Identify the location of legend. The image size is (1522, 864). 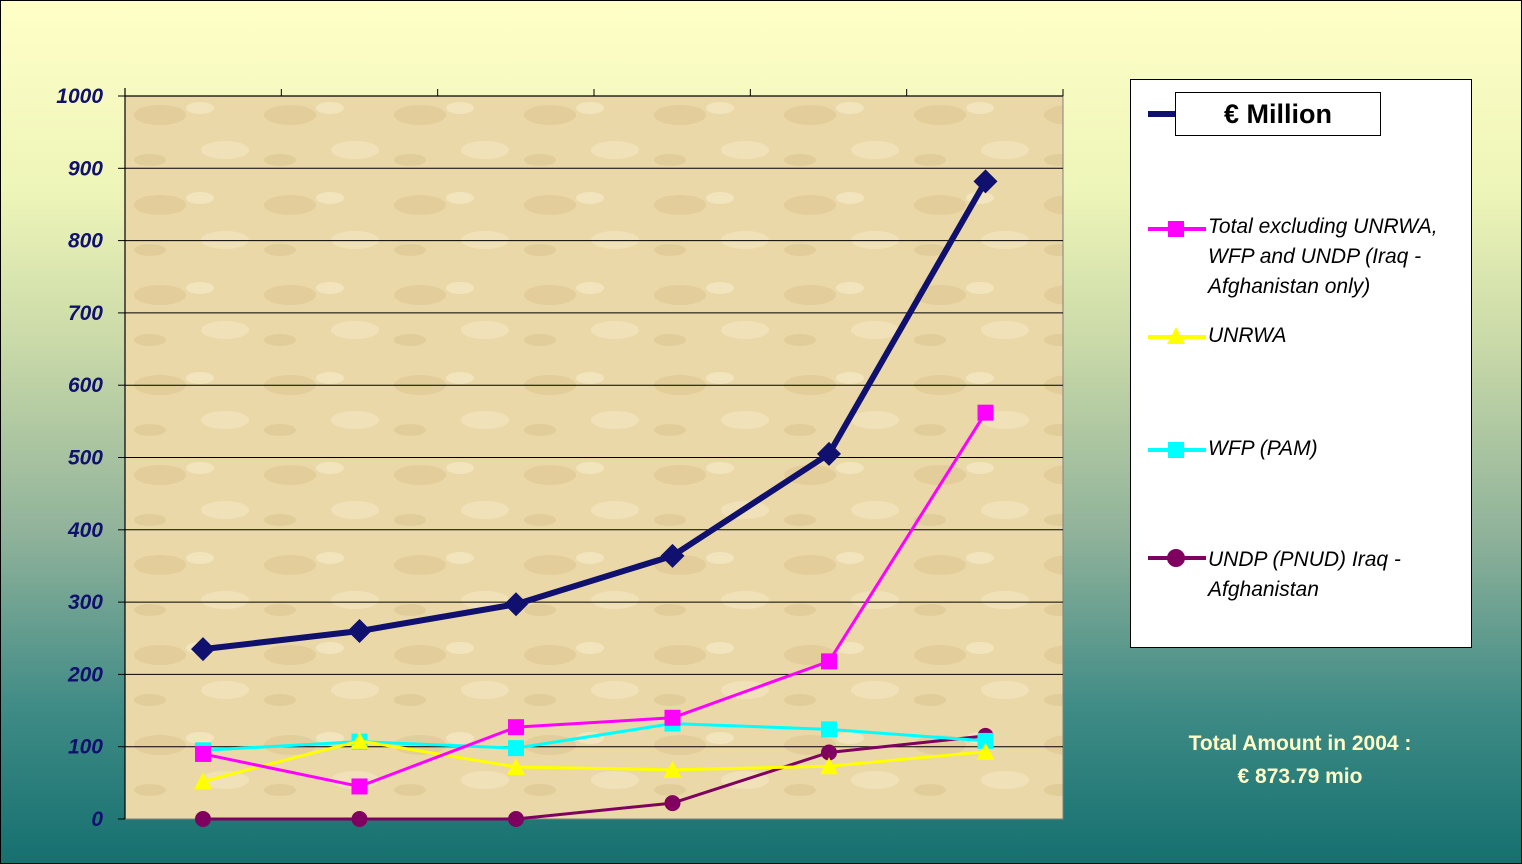
(1301, 363).